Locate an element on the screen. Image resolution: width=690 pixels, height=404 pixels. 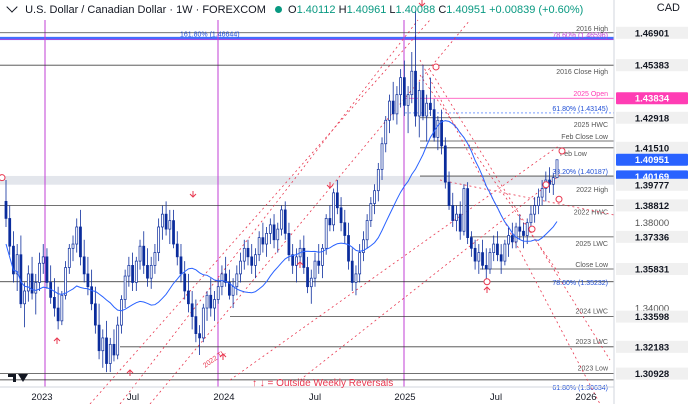
price-label-2: 1.43834 is located at coordinates (652, 99).